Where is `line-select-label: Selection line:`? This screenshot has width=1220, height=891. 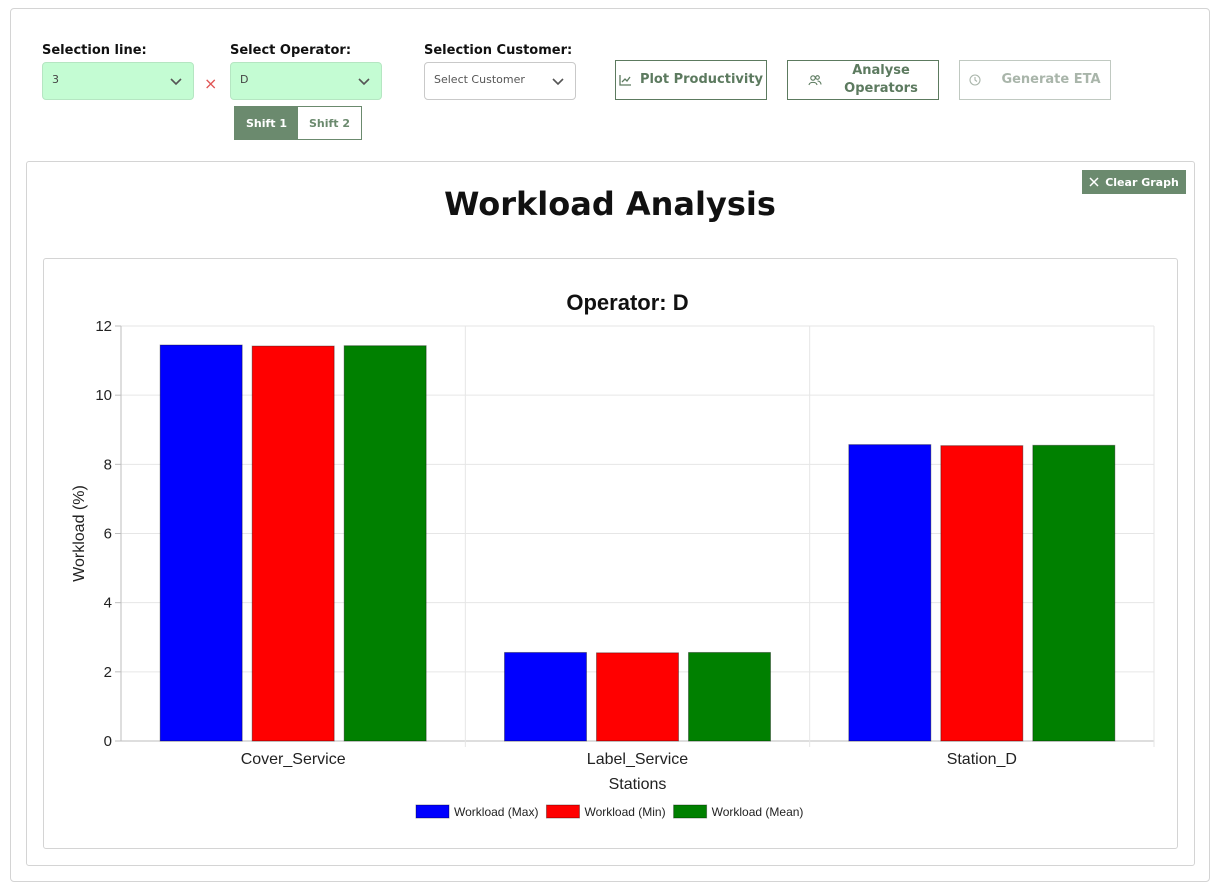 line-select-label: Selection line: is located at coordinates (94, 50).